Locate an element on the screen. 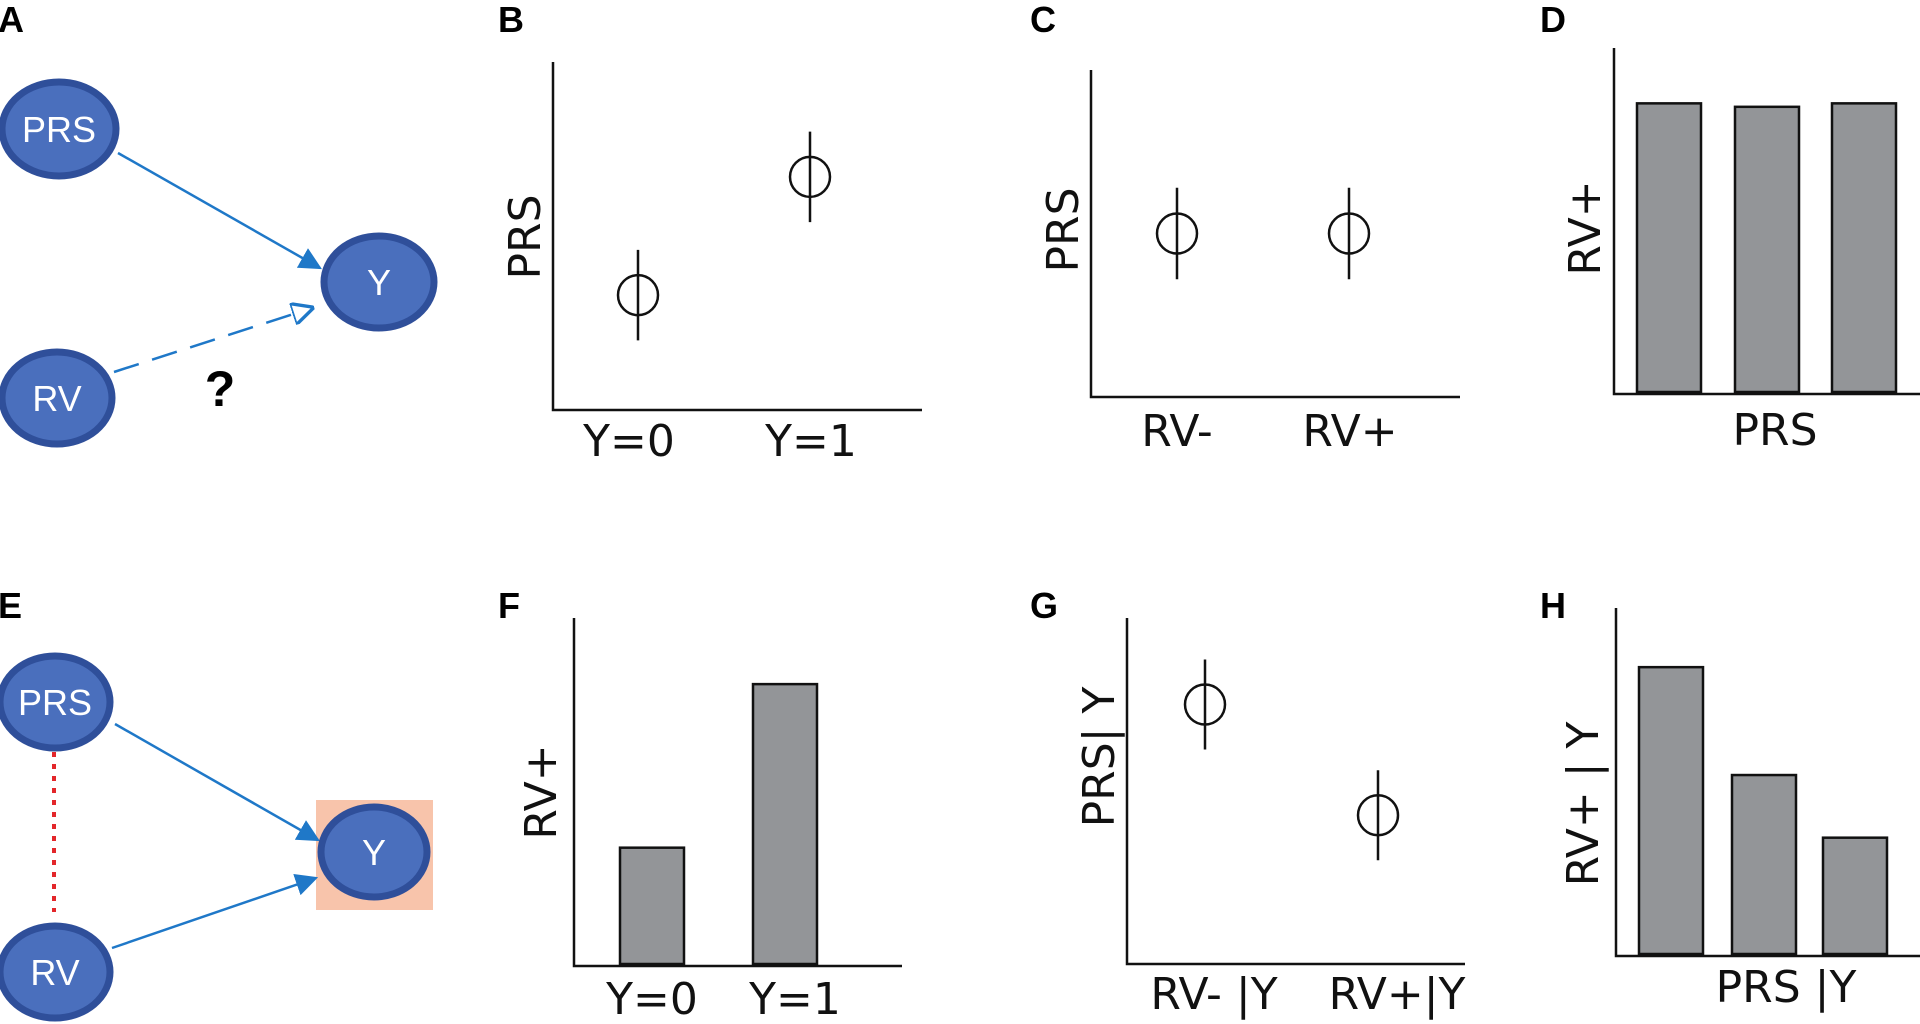 Image resolution: width=1920 pixels, height=1024 pixels. chart-h-marks is located at coordinates (1763, 810).